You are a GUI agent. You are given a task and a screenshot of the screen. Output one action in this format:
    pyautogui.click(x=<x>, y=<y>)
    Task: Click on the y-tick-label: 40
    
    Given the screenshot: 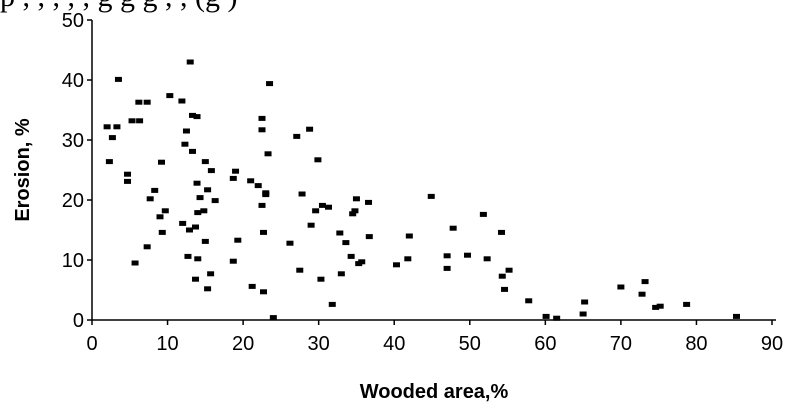 What is the action you would take?
    pyautogui.click(x=73, y=81)
    